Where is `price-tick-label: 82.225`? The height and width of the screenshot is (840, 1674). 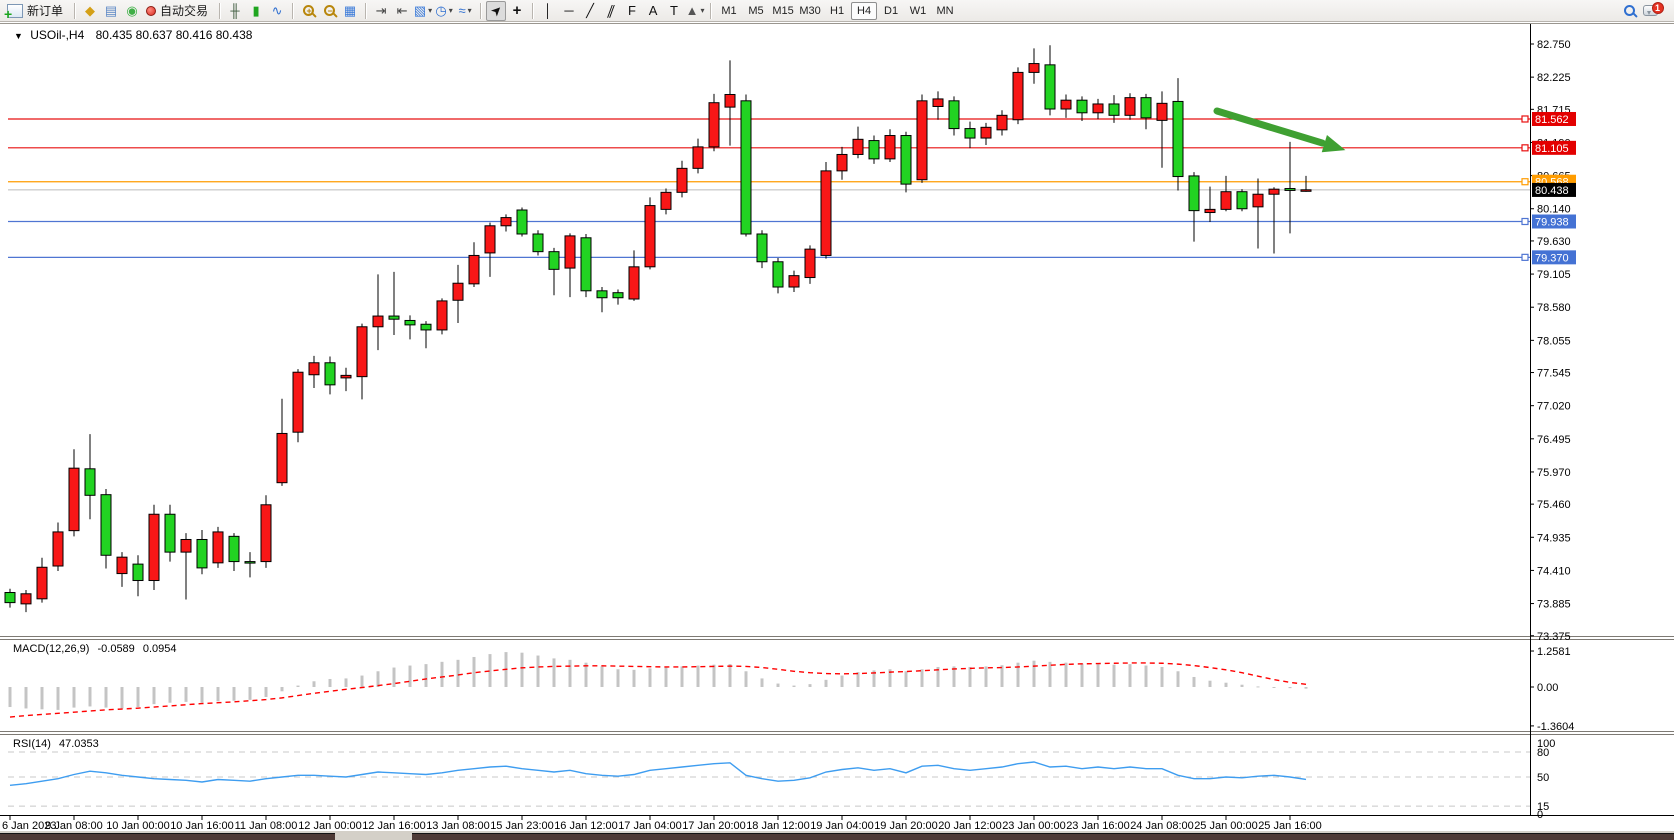
price-tick-label: 82.225 is located at coordinates (1554, 78).